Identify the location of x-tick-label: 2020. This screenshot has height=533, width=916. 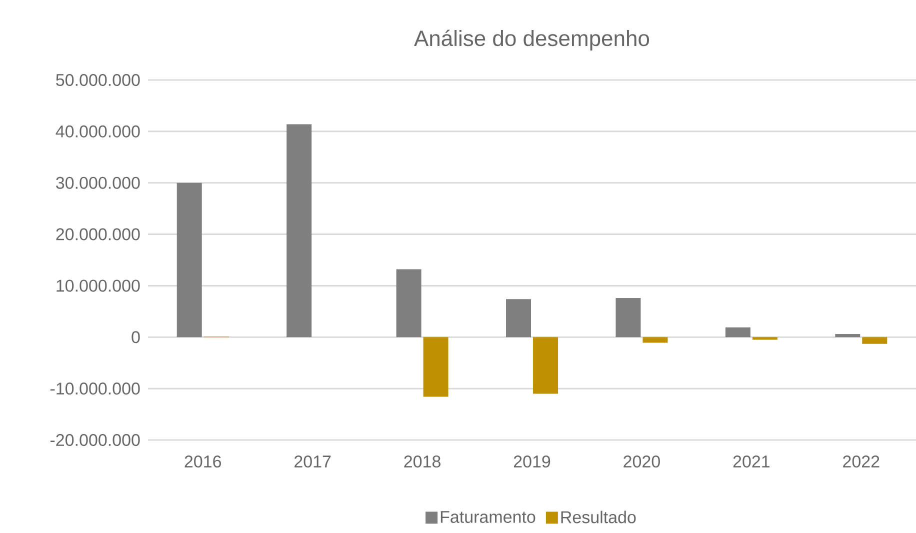
(642, 462).